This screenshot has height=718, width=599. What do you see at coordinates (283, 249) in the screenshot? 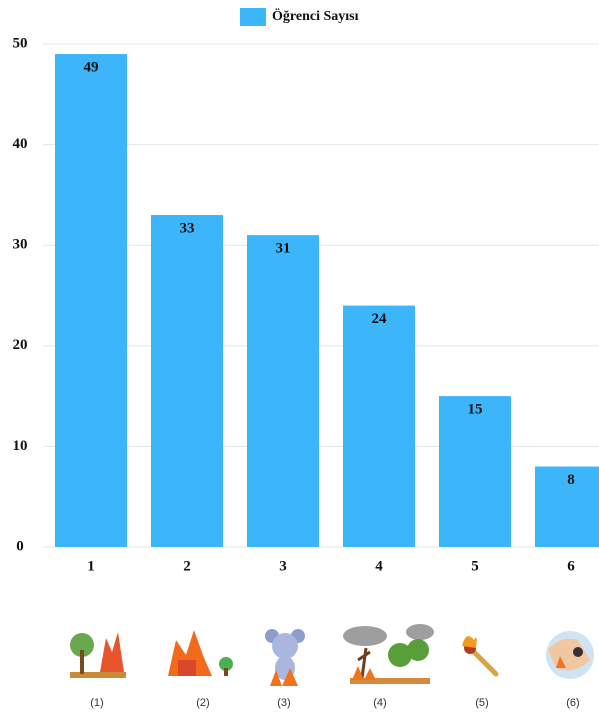
I see `value-label: 31` at bounding box center [283, 249].